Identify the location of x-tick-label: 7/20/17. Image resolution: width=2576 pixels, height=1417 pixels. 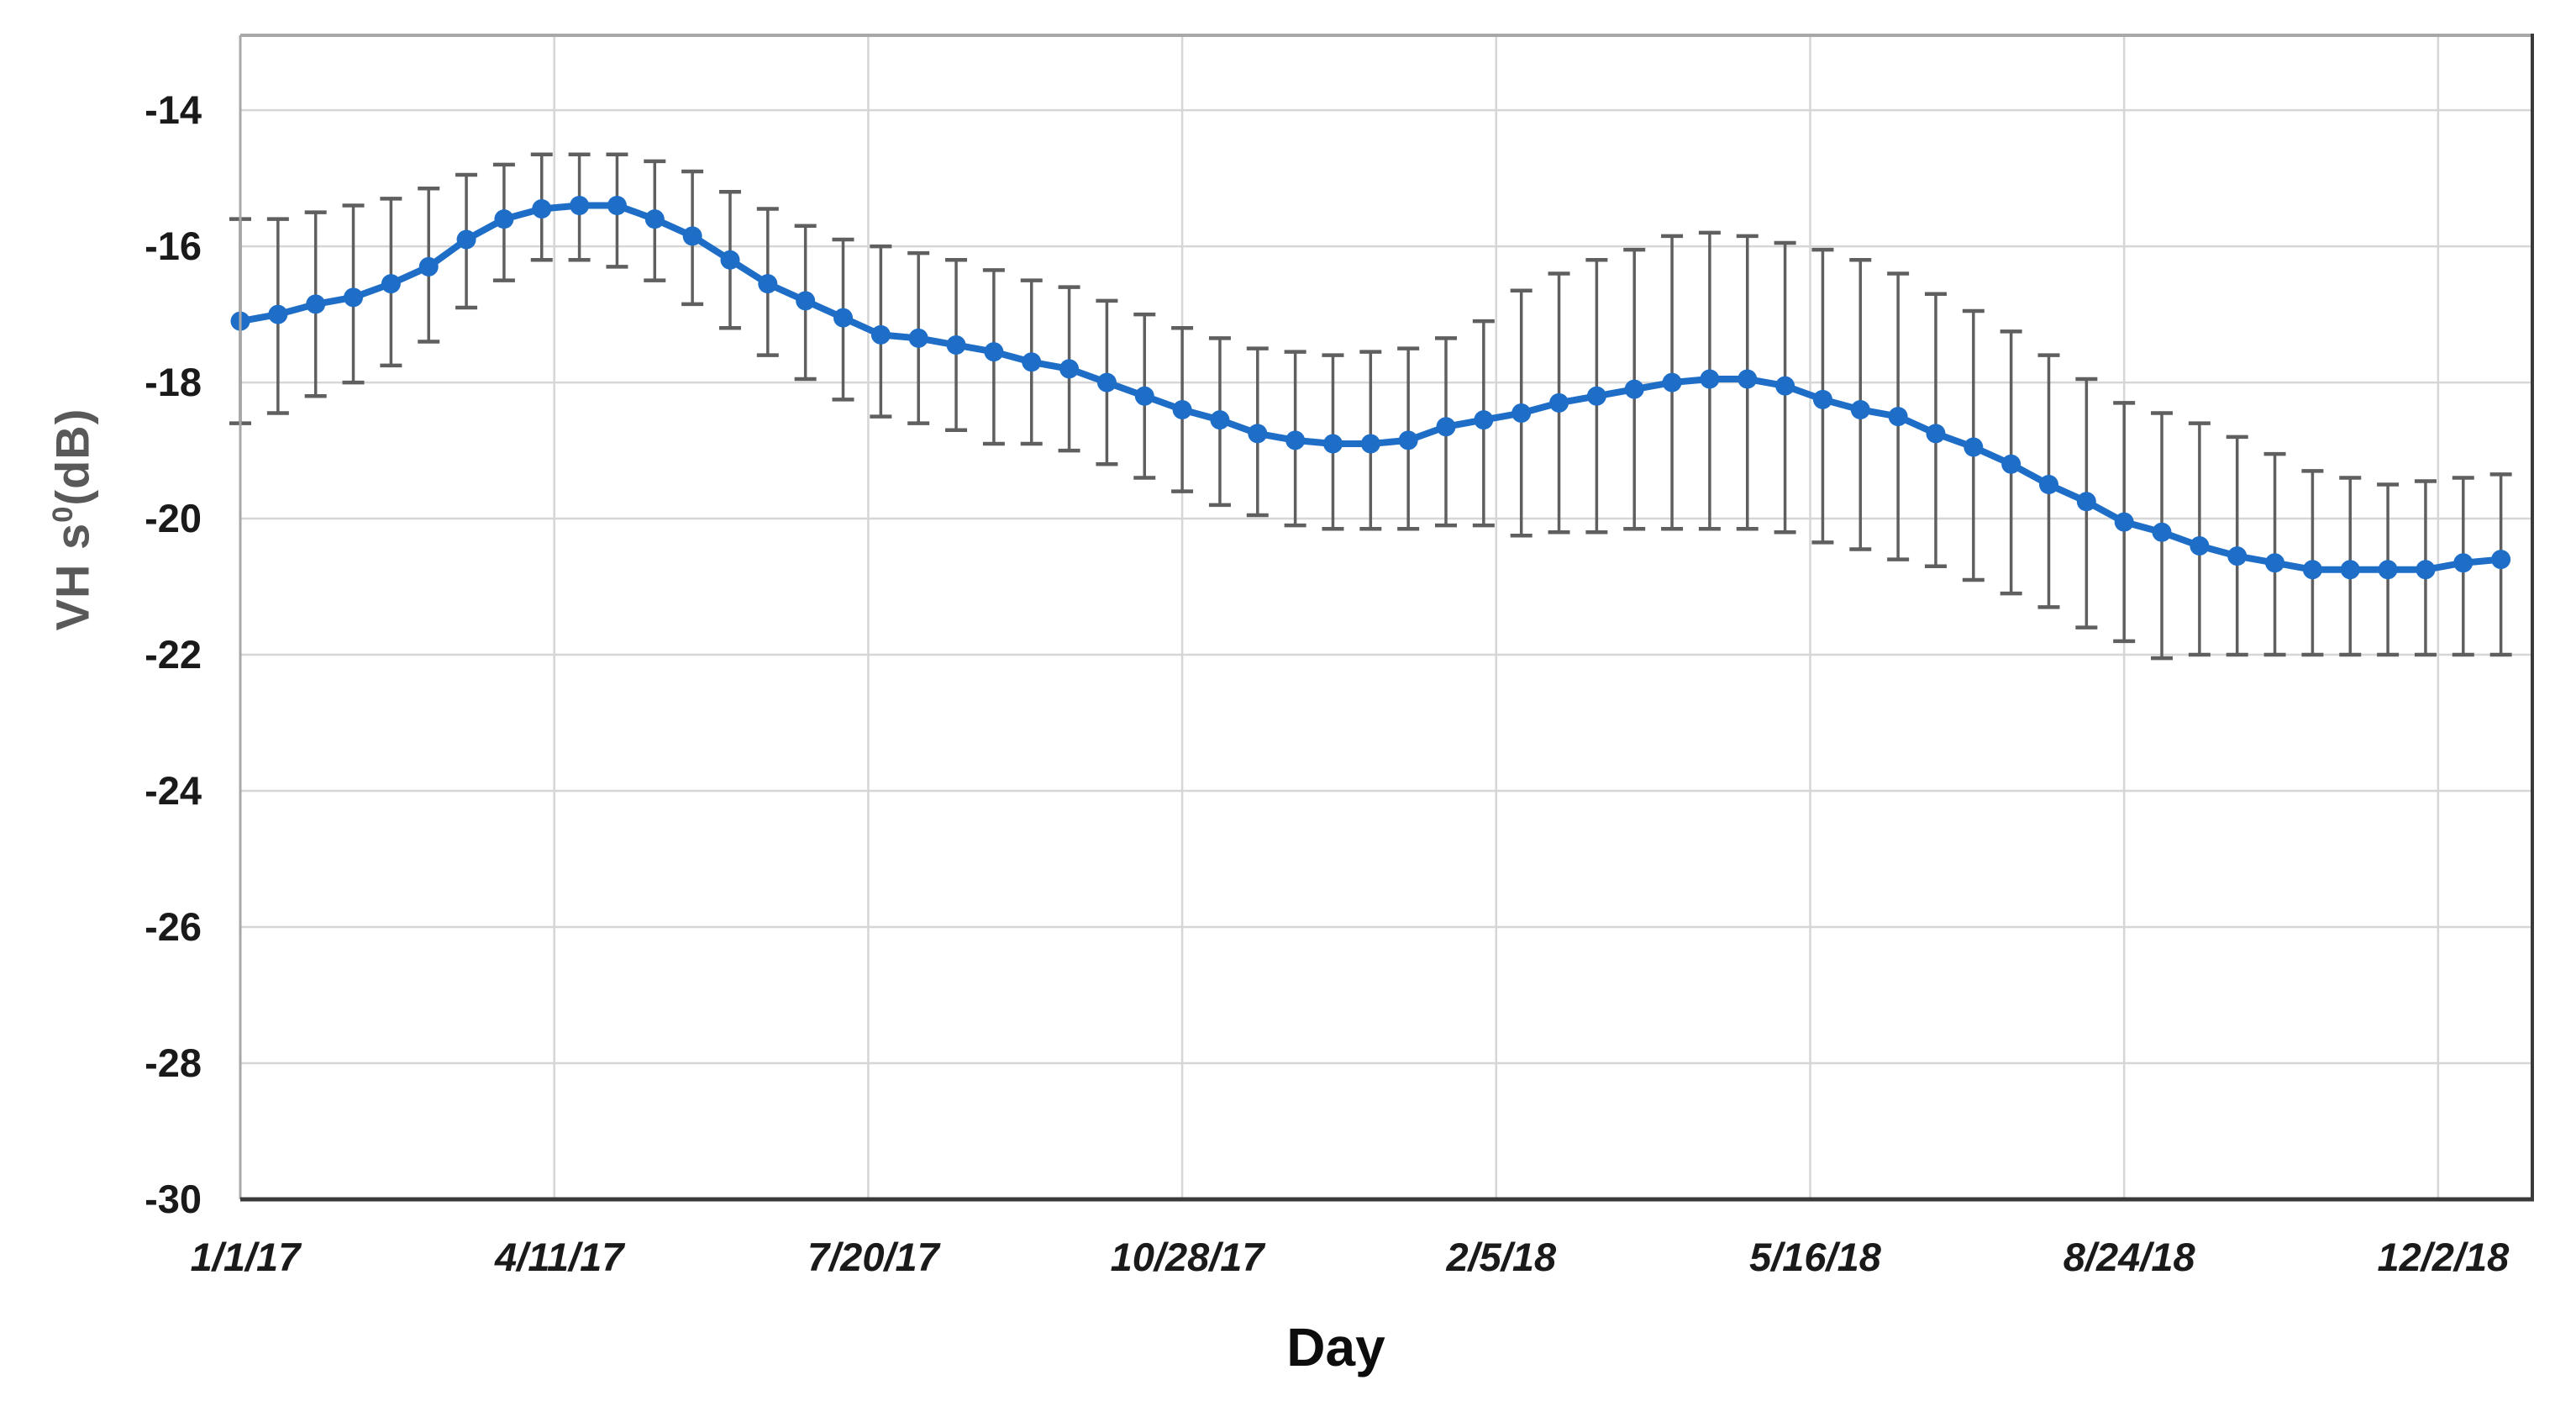
(874, 1257).